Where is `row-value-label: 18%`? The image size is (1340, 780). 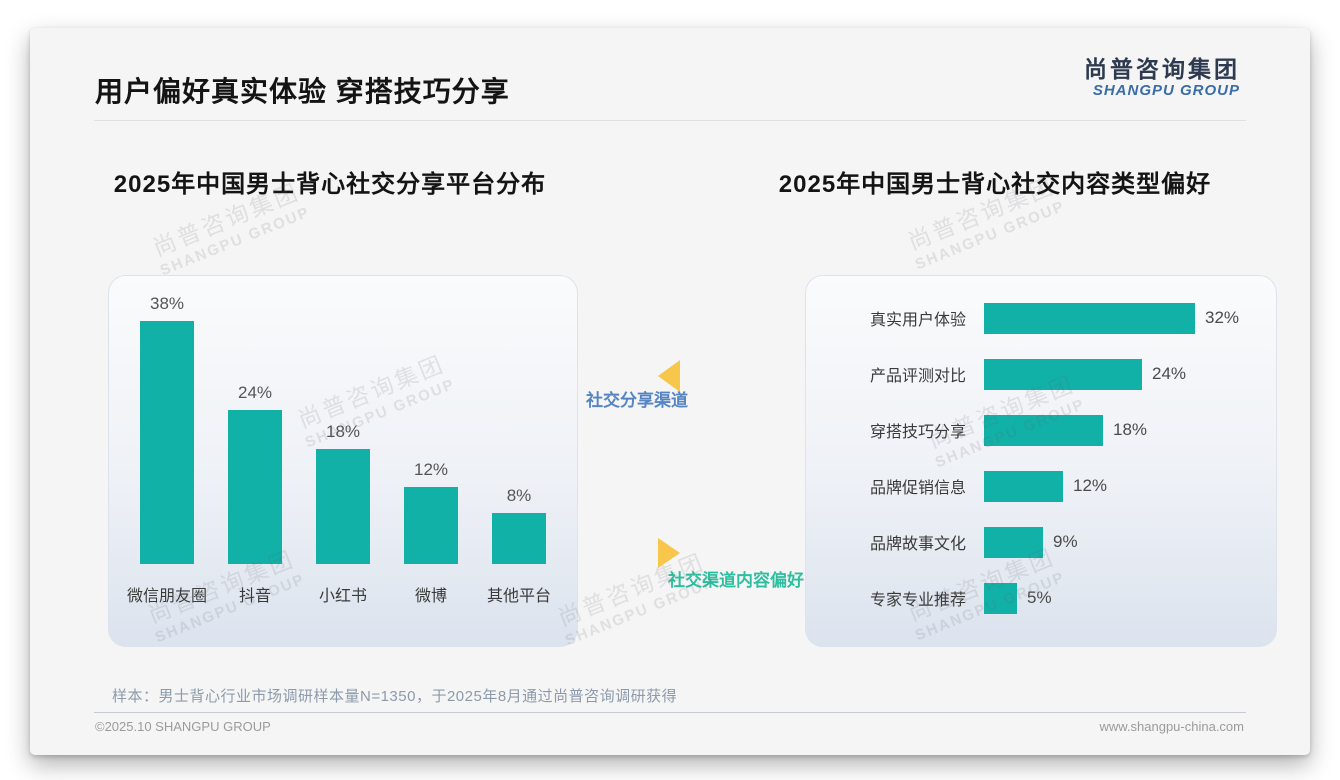 row-value-label: 18% is located at coordinates (1130, 429).